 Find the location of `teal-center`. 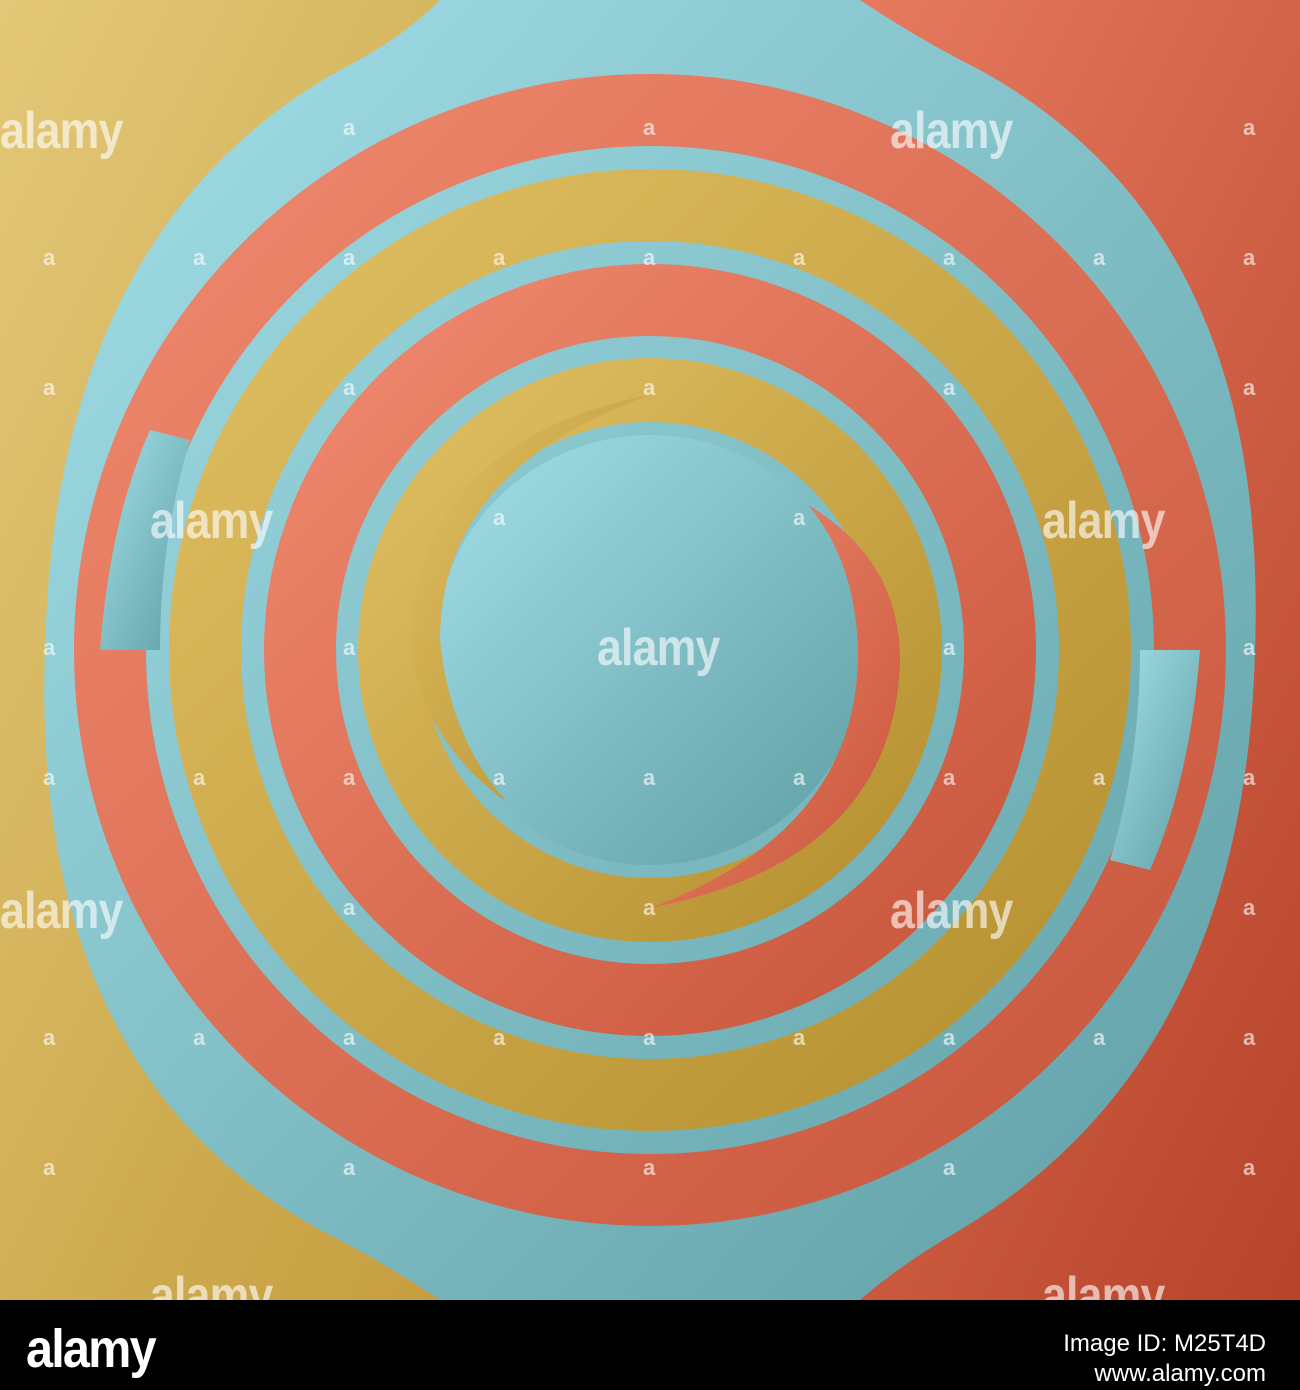

teal-center is located at coordinates (650, 650).